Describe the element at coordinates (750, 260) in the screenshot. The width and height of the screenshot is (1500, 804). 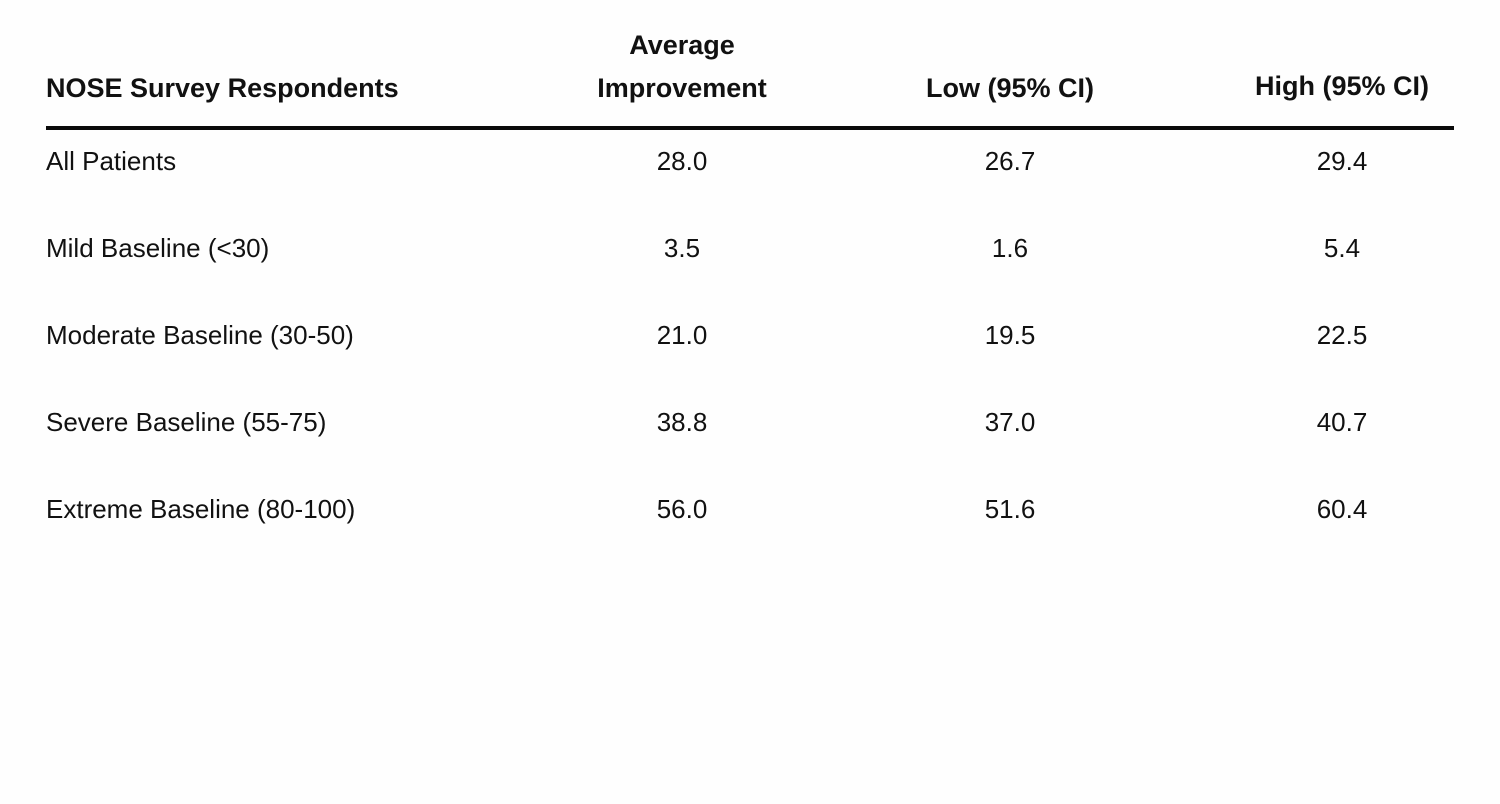
I see `table-row: Mild Baseline (<30) 3.5 1.6 5.4` at that location.